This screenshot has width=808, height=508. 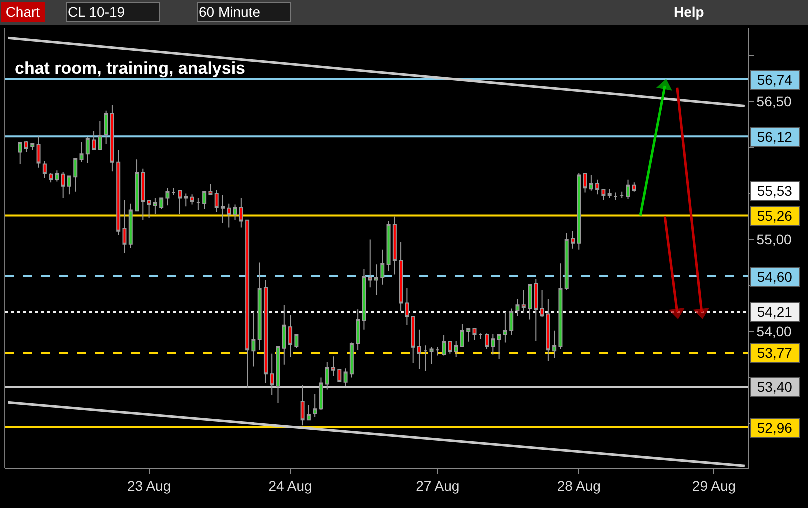 I want to click on text: Help, so click(x=689, y=12).